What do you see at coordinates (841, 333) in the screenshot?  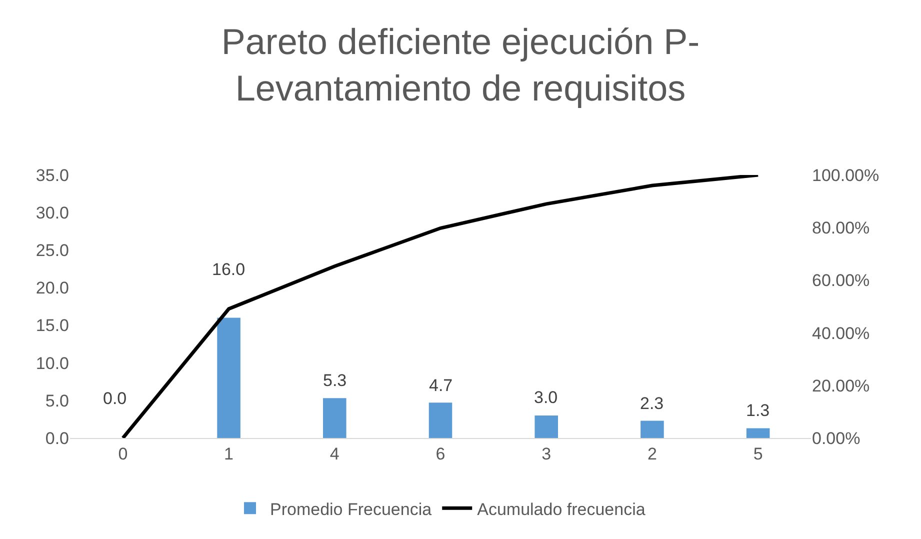 I see `y2-tick-label: 40.00%` at bounding box center [841, 333].